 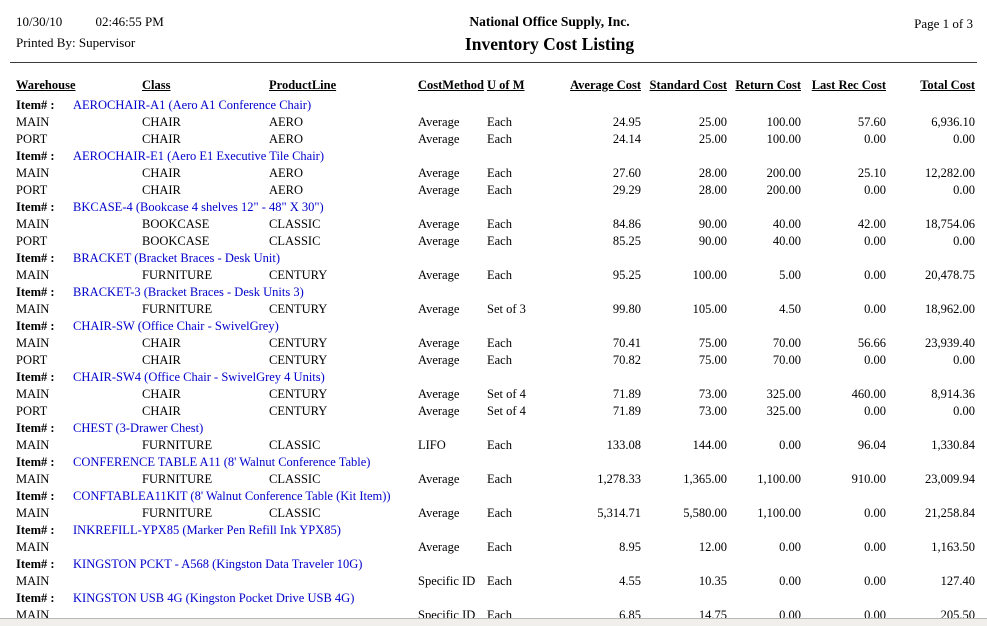 I want to click on cell-class: BOOKCASE, so click(x=176, y=224).